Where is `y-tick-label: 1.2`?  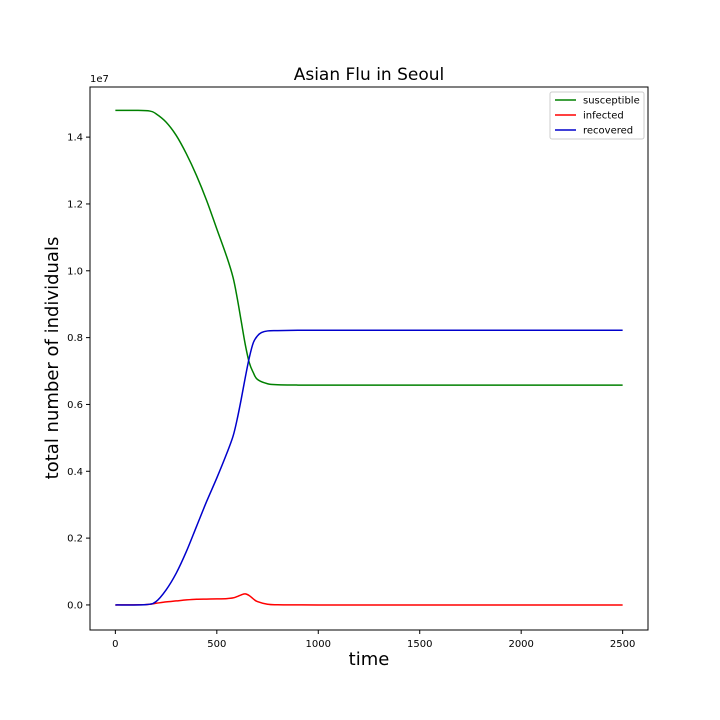 y-tick-label: 1.2 is located at coordinates (75, 204).